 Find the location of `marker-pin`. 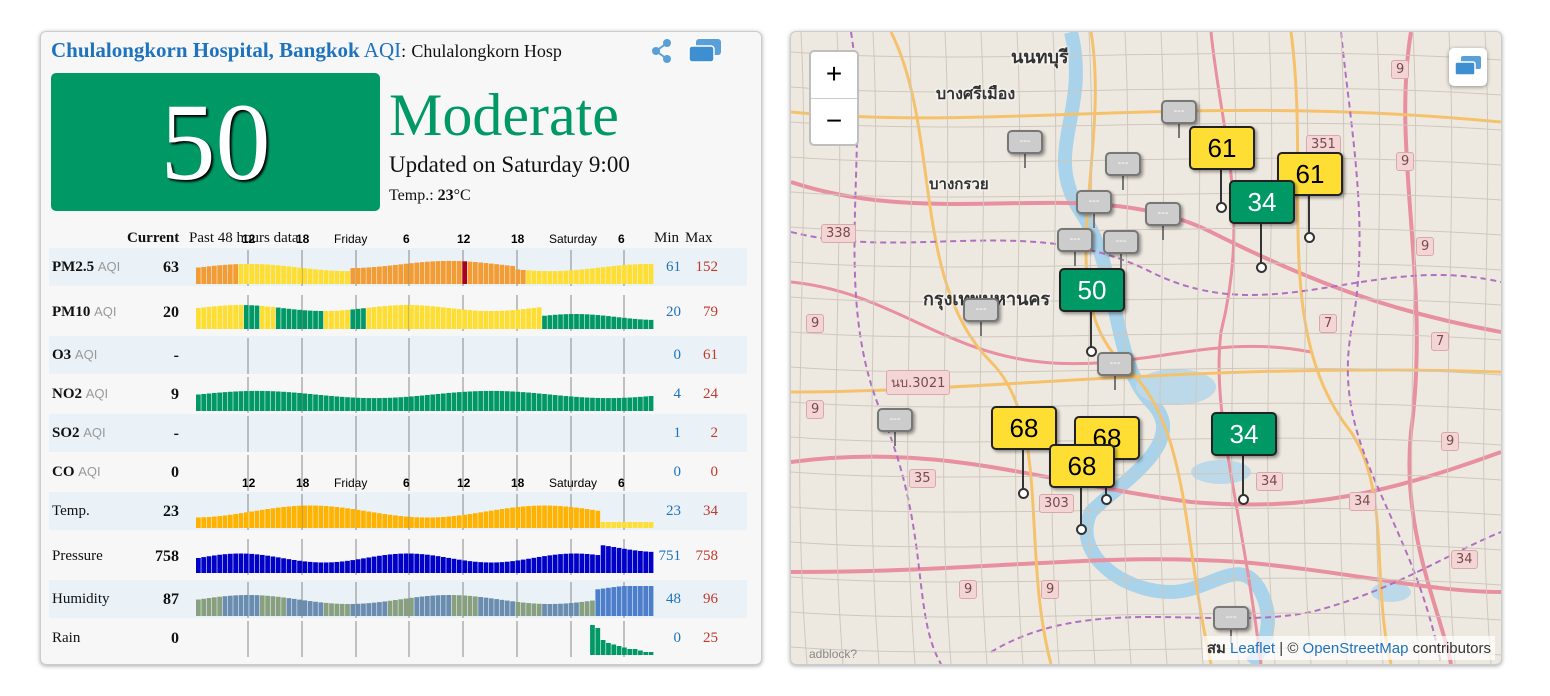

marker-pin is located at coordinates (1243, 499).